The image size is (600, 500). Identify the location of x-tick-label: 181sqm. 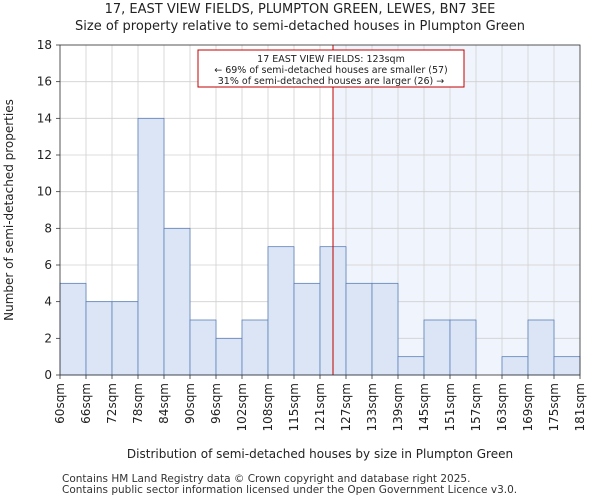
(580, 407).